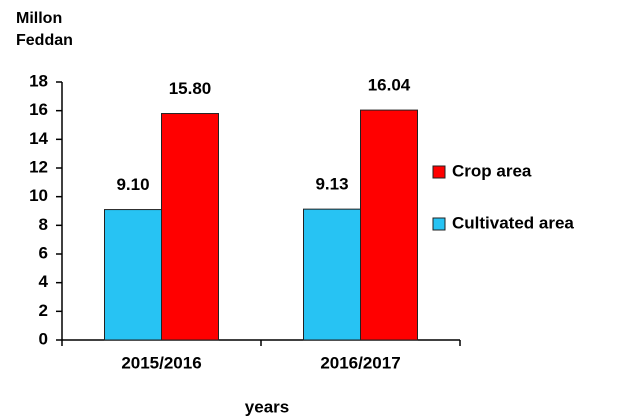 Image resolution: width=622 pixels, height=418 pixels. What do you see at coordinates (267, 406) in the screenshot?
I see `x-axis-label: years` at bounding box center [267, 406].